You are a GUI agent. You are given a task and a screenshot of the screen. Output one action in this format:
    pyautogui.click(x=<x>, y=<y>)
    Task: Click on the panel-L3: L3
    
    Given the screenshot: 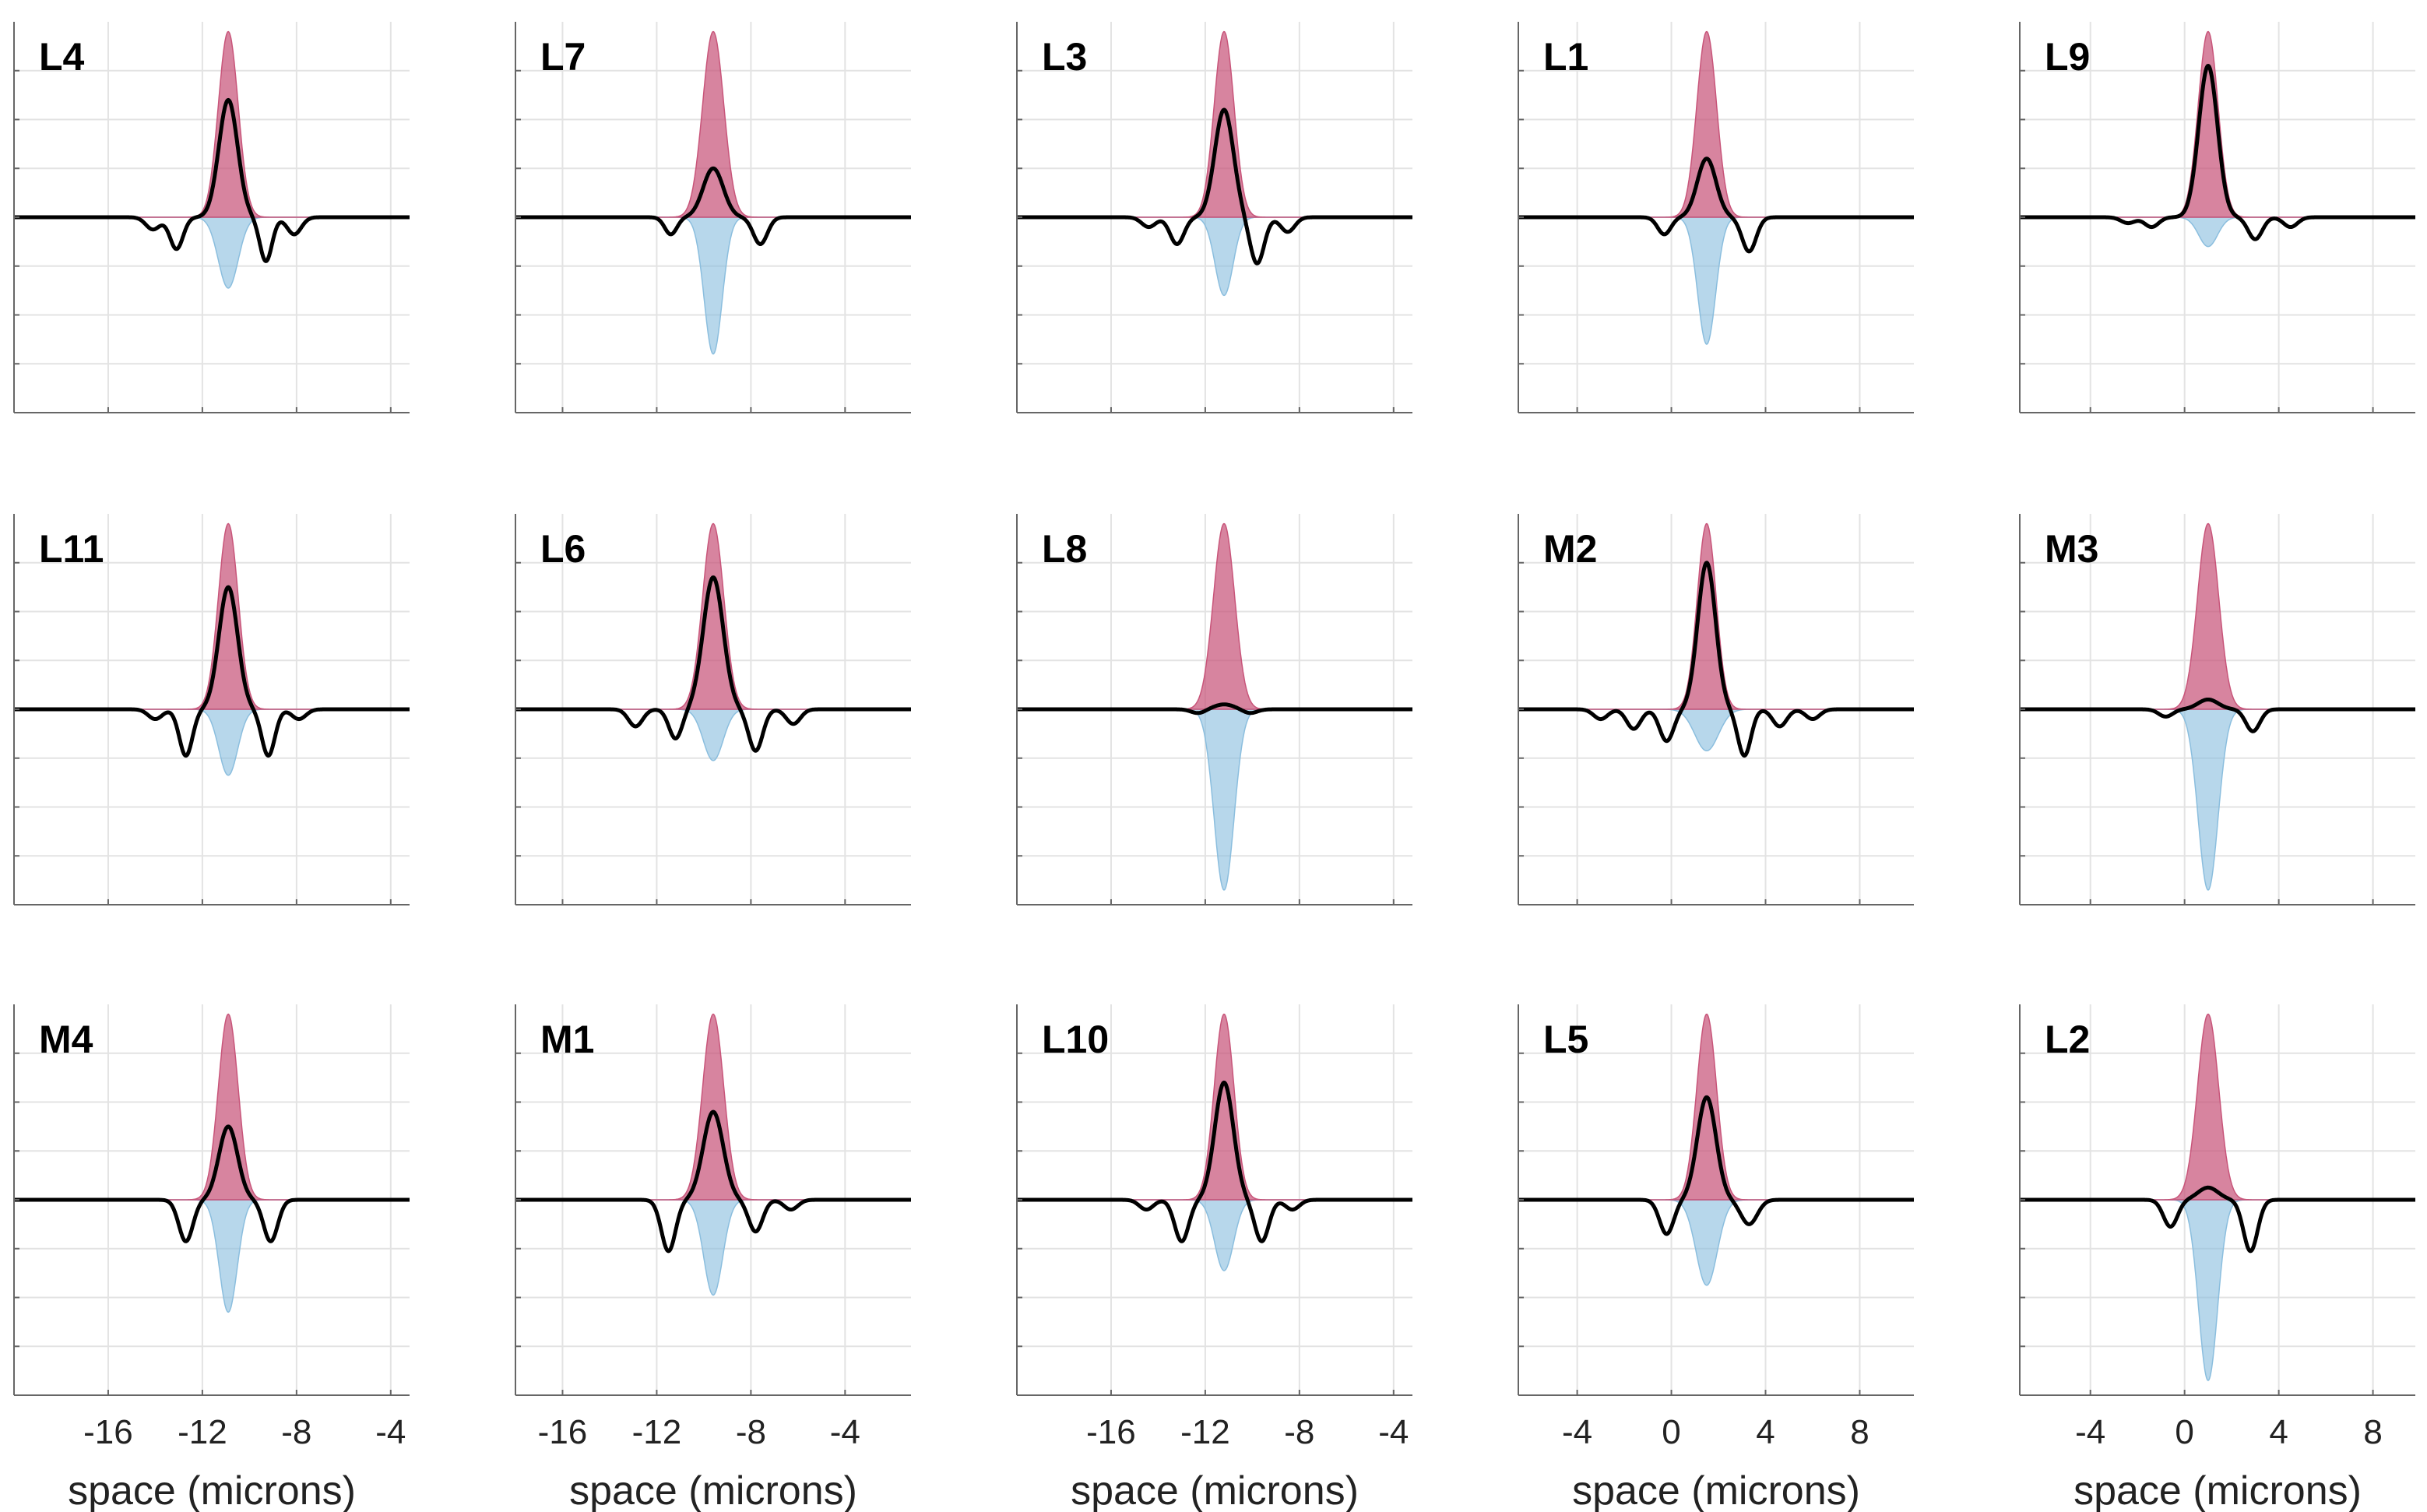 What is the action you would take?
    pyautogui.click(x=1214, y=217)
    